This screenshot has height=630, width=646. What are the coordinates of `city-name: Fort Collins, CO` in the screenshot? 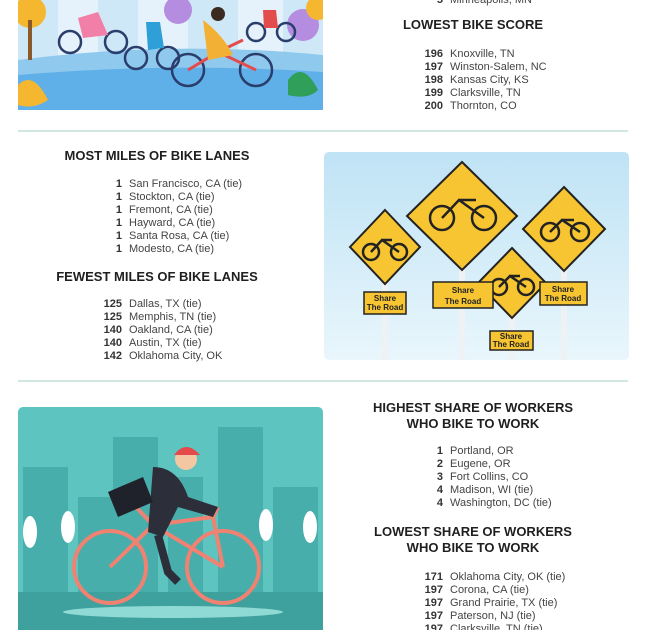 It's located at (489, 477).